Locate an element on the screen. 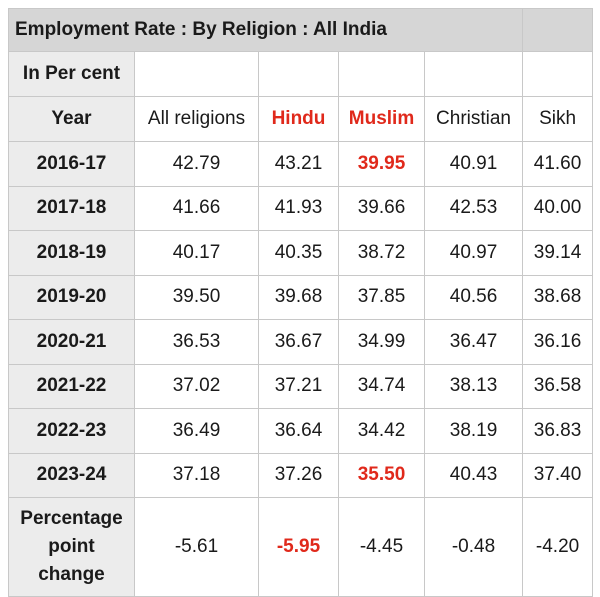  value-cell: 37.18 is located at coordinates (196, 475).